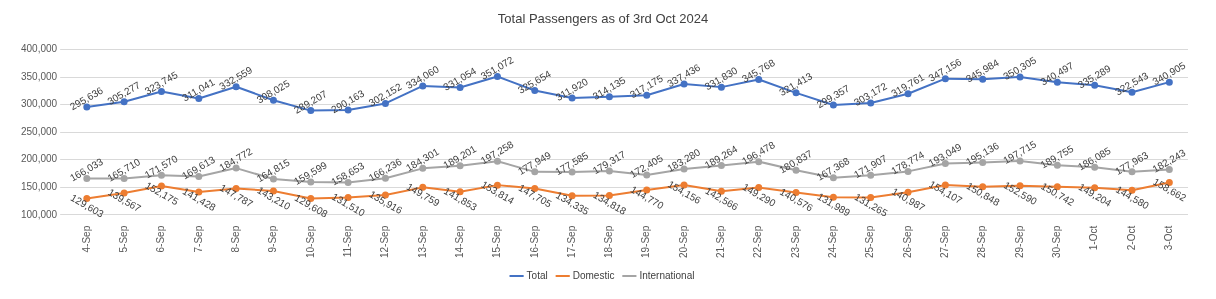 This screenshot has height=299, width=1216. What do you see at coordinates (385, 241) in the screenshot?
I see `x-tick-label: 12-Sep` at bounding box center [385, 241].